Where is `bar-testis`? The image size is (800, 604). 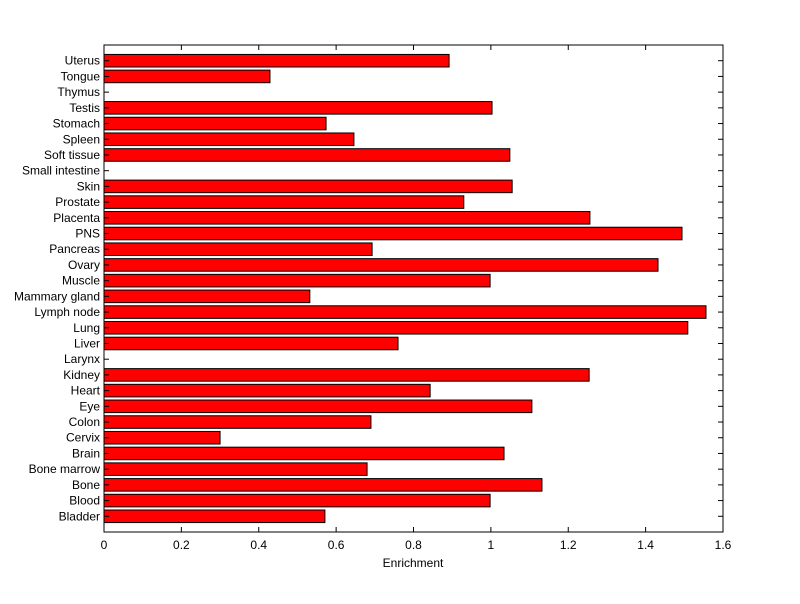 bar-testis is located at coordinates (298, 108).